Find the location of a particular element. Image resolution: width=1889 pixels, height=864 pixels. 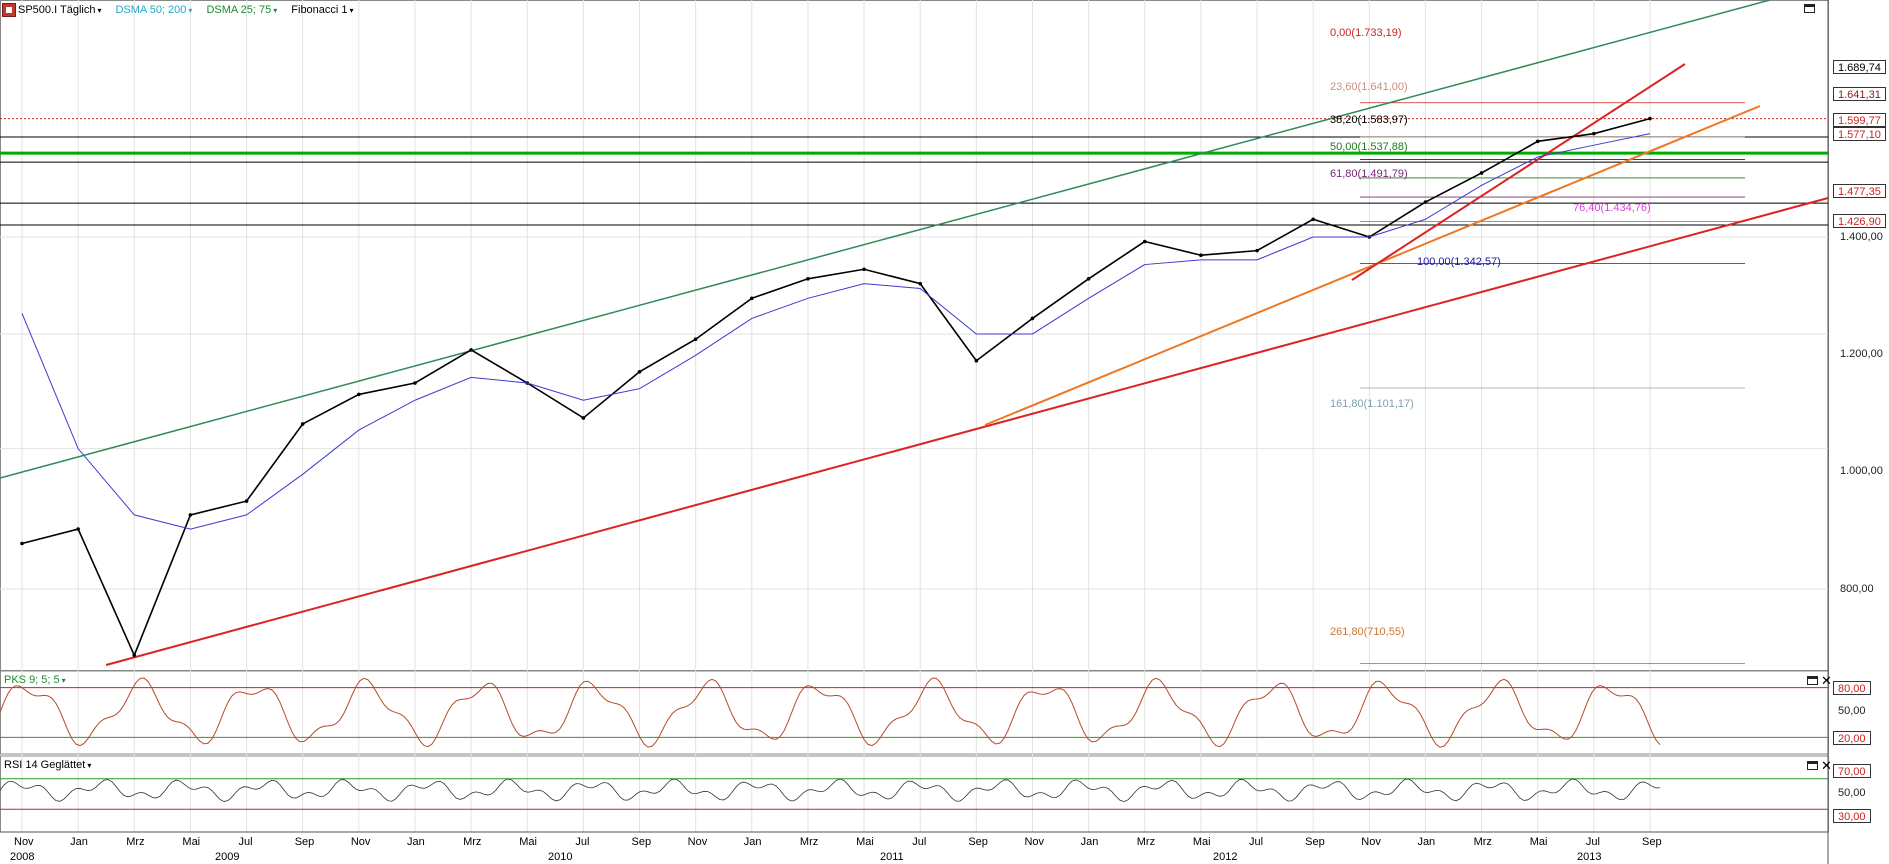

fibonacci-selector: Fibonacci 1 ▾ is located at coordinates (322, 10).